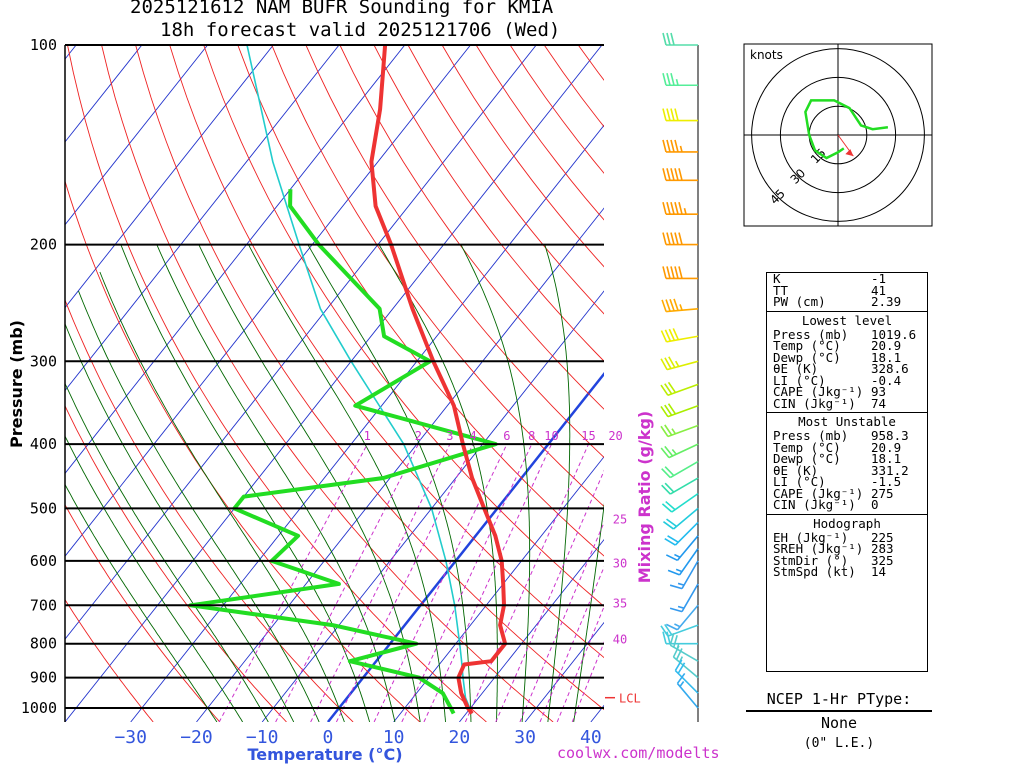 This screenshot has width=1024, height=768. I want to click on most-unstable-value: 20.9, so click(886, 447).